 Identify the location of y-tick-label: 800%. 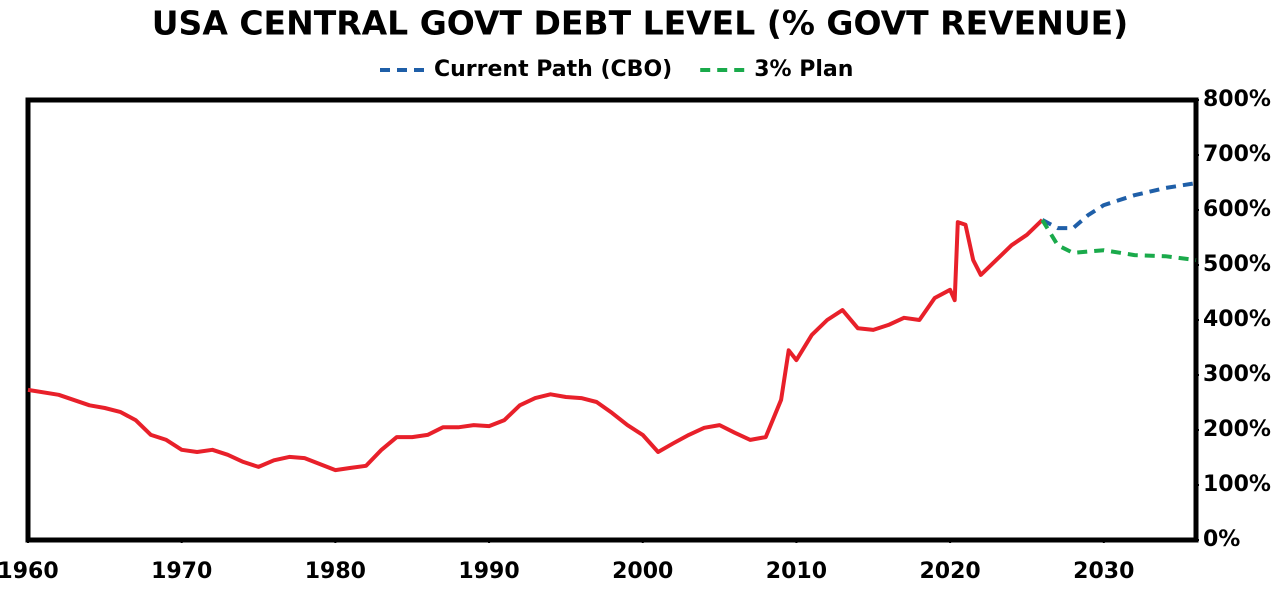
(1237, 99).